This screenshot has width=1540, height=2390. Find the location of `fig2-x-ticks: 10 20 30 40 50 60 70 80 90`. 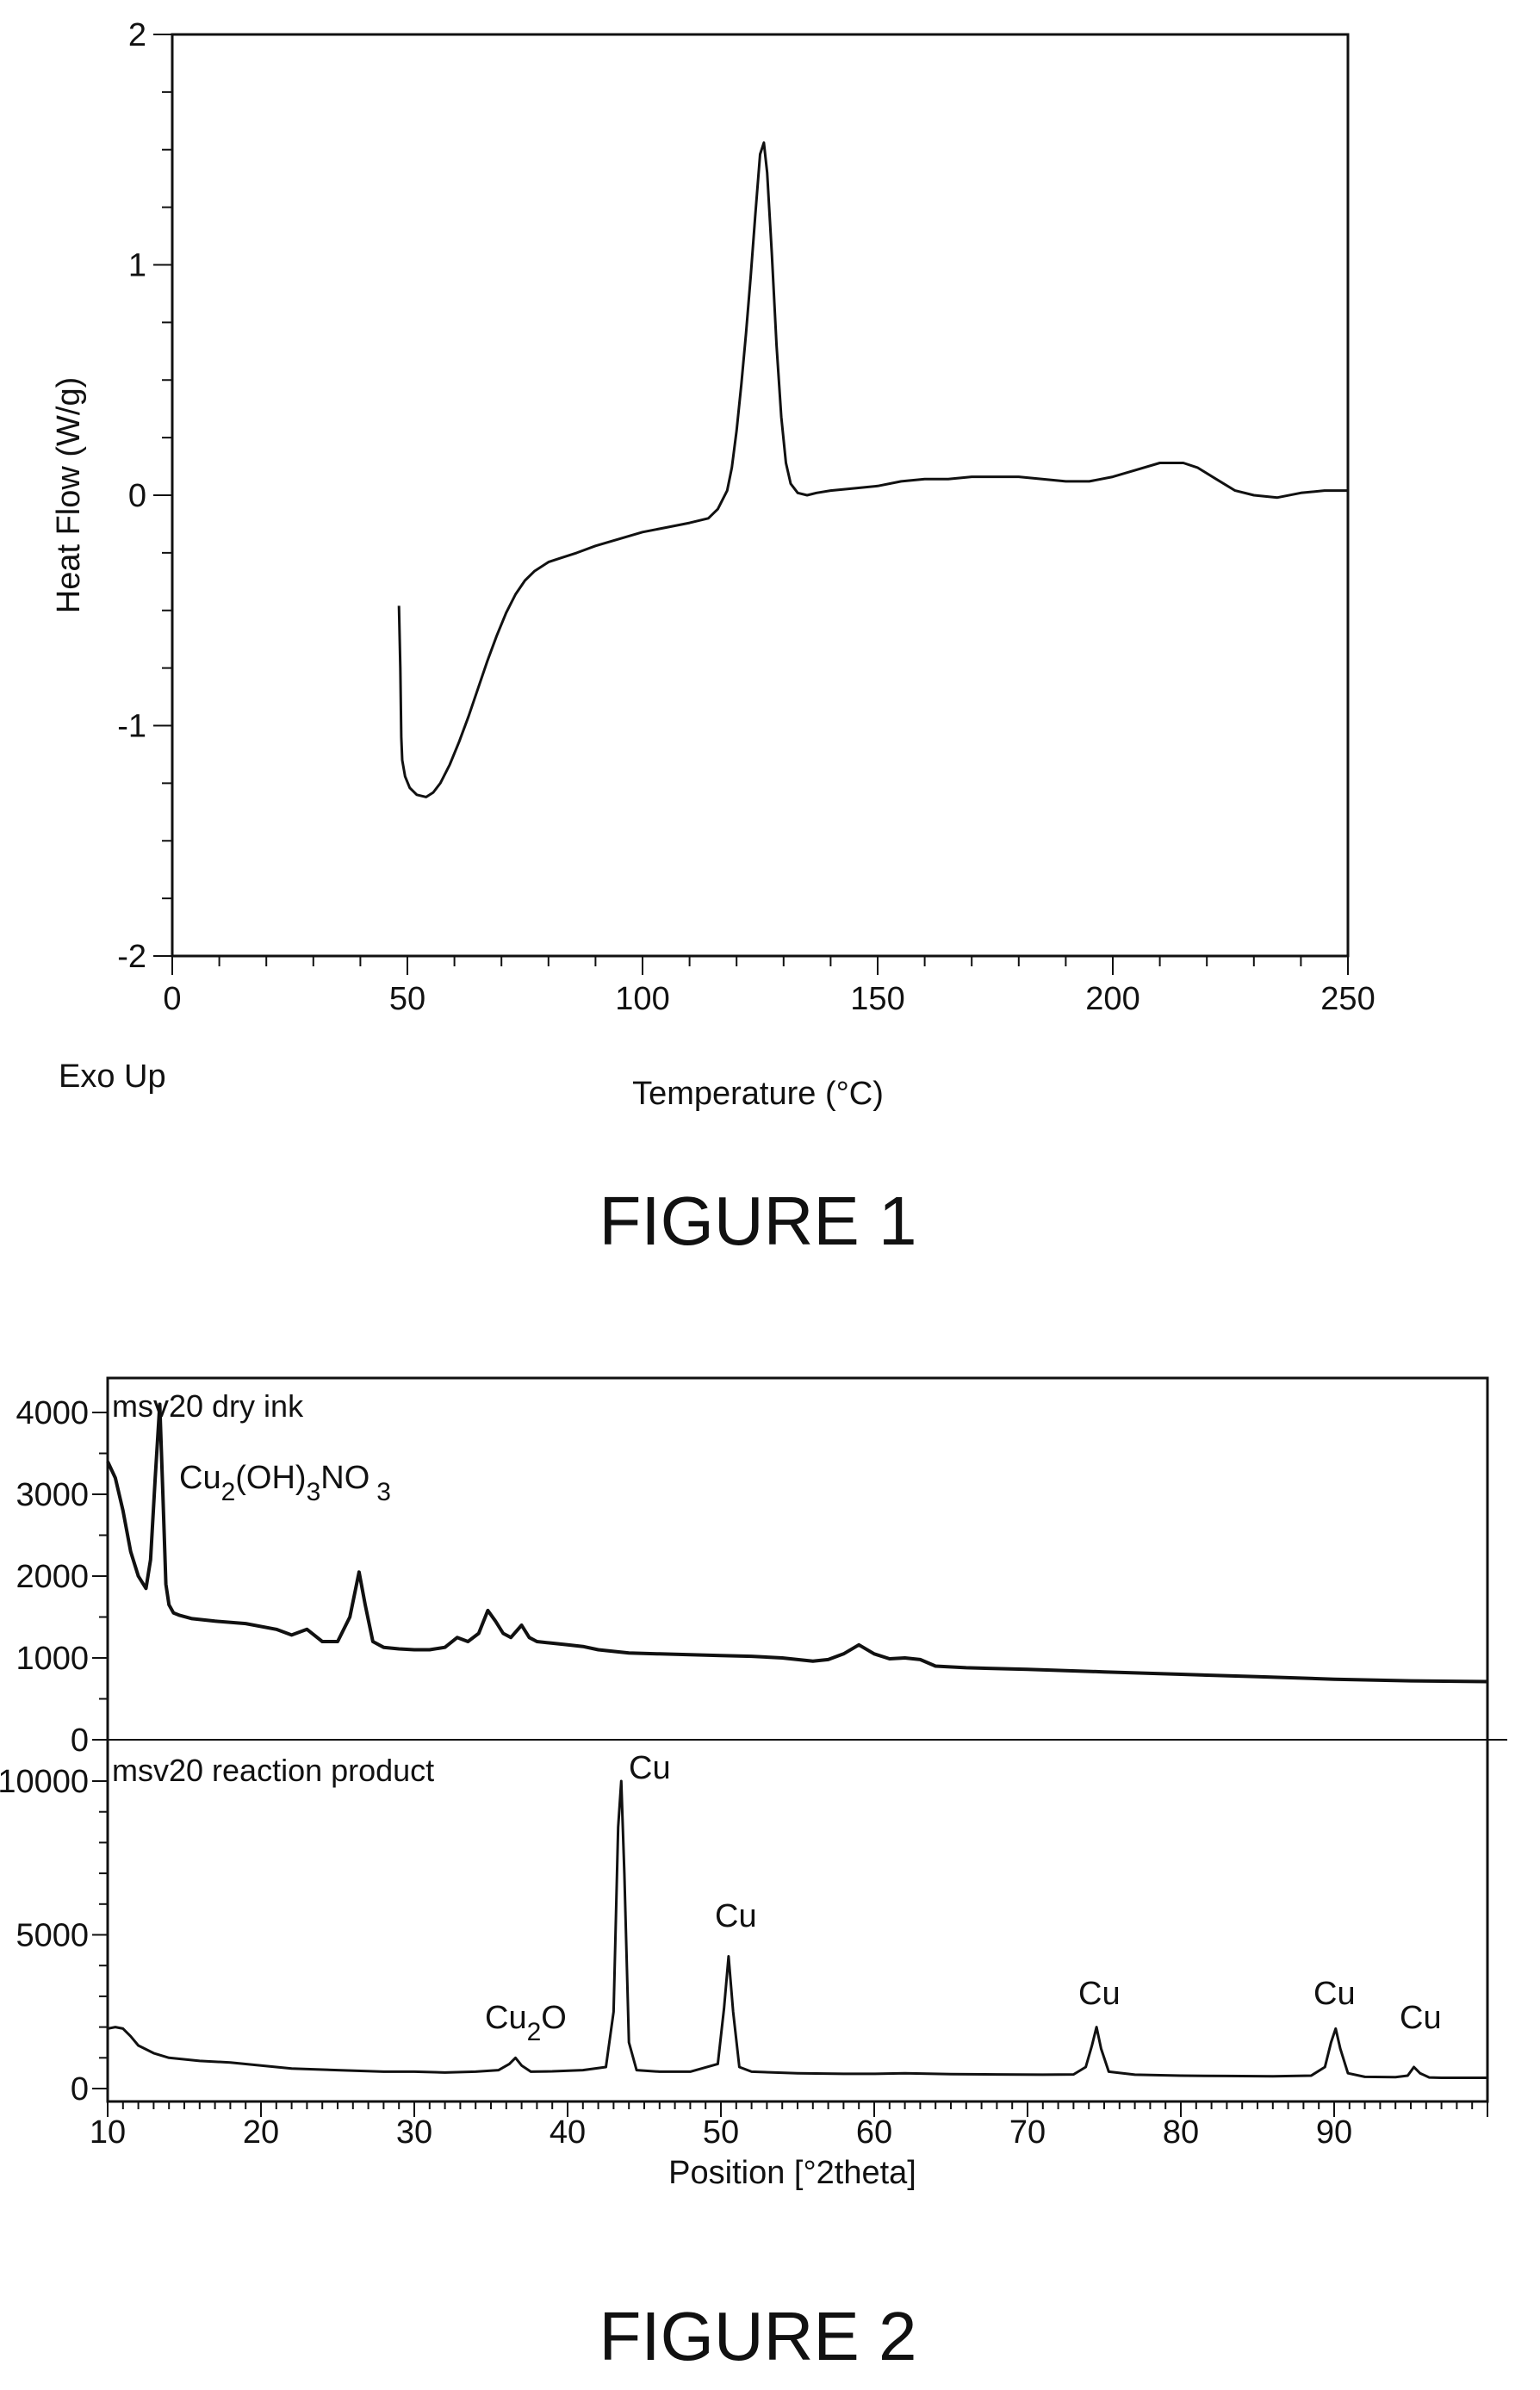

fig2-x-ticks: 10 20 30 40 50 60 70 80 90 is located at coordinates (789, 2126).